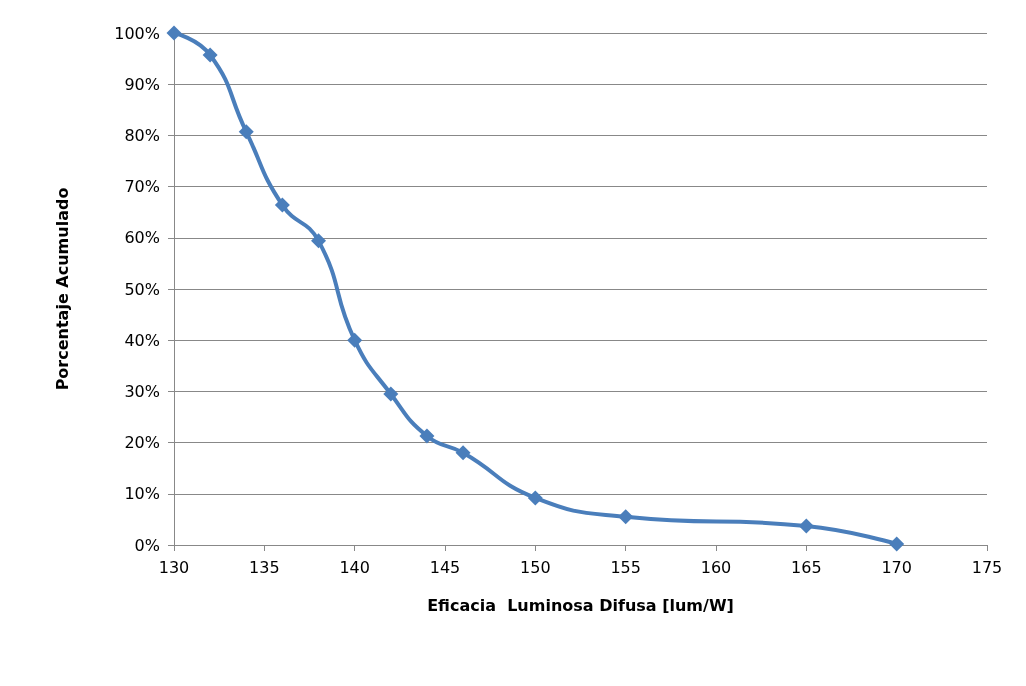 Image resolution: width=1026 pixels, height=686 pixels. I want to click on x-tick-label: 170, so click(896, 567).